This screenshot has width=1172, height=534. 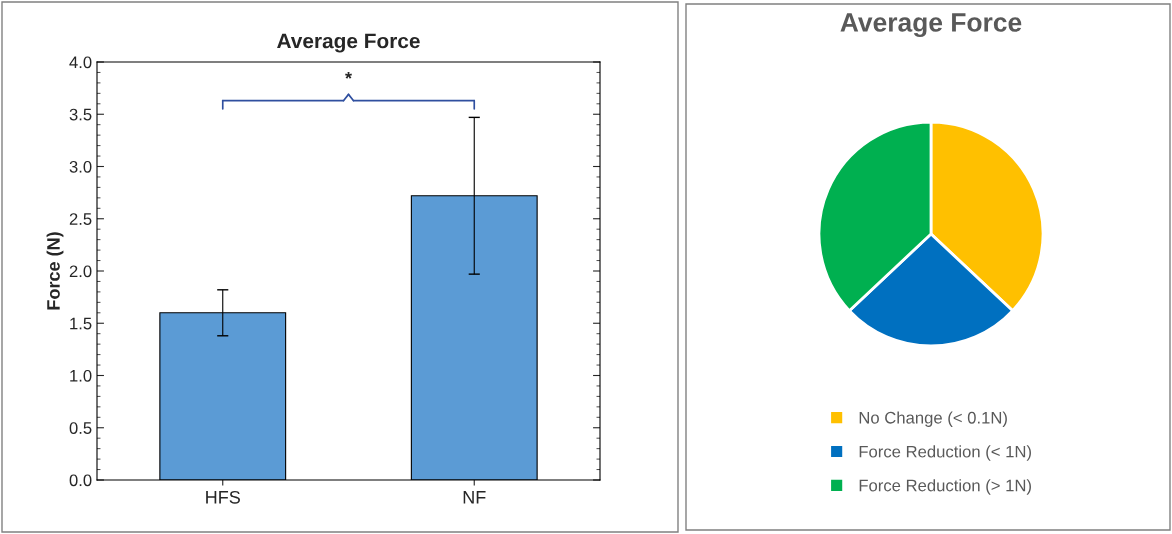 What do you see at coordinates (80, 428) in the screenshot?
I see `y-tick-label: 0.5` at bounding box center [80, 428].